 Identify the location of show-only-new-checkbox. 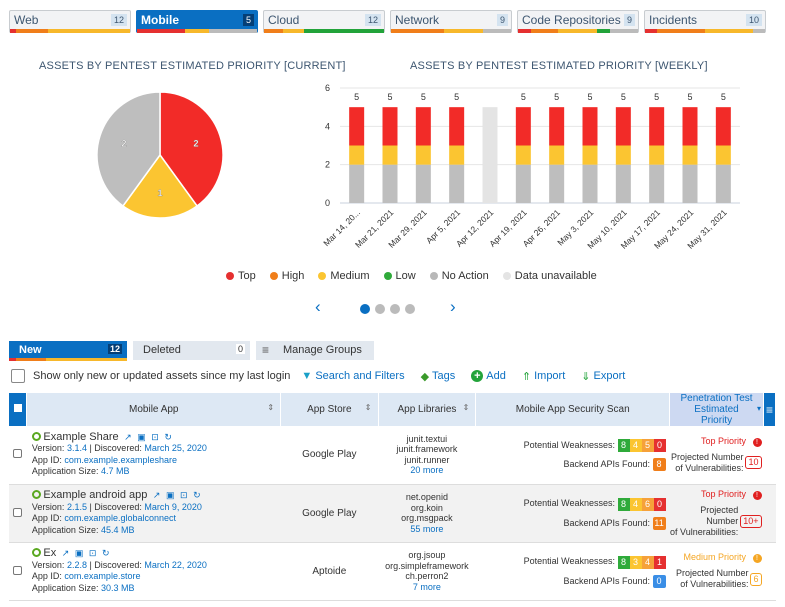
(18, 376).